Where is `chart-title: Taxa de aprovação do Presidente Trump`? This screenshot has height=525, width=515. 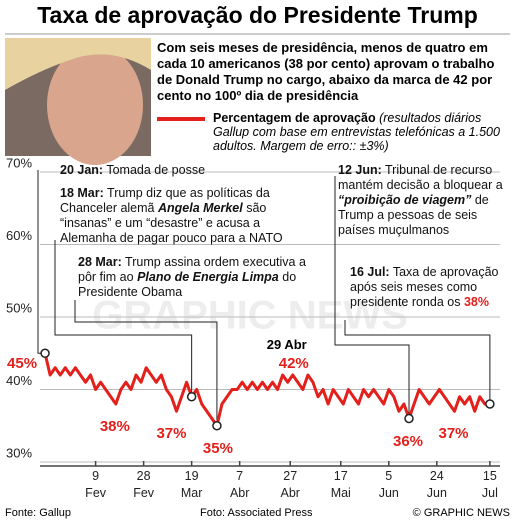 chart-title: Taxa de aprovação do Presidente Trump is located at coordinates (257, 15).